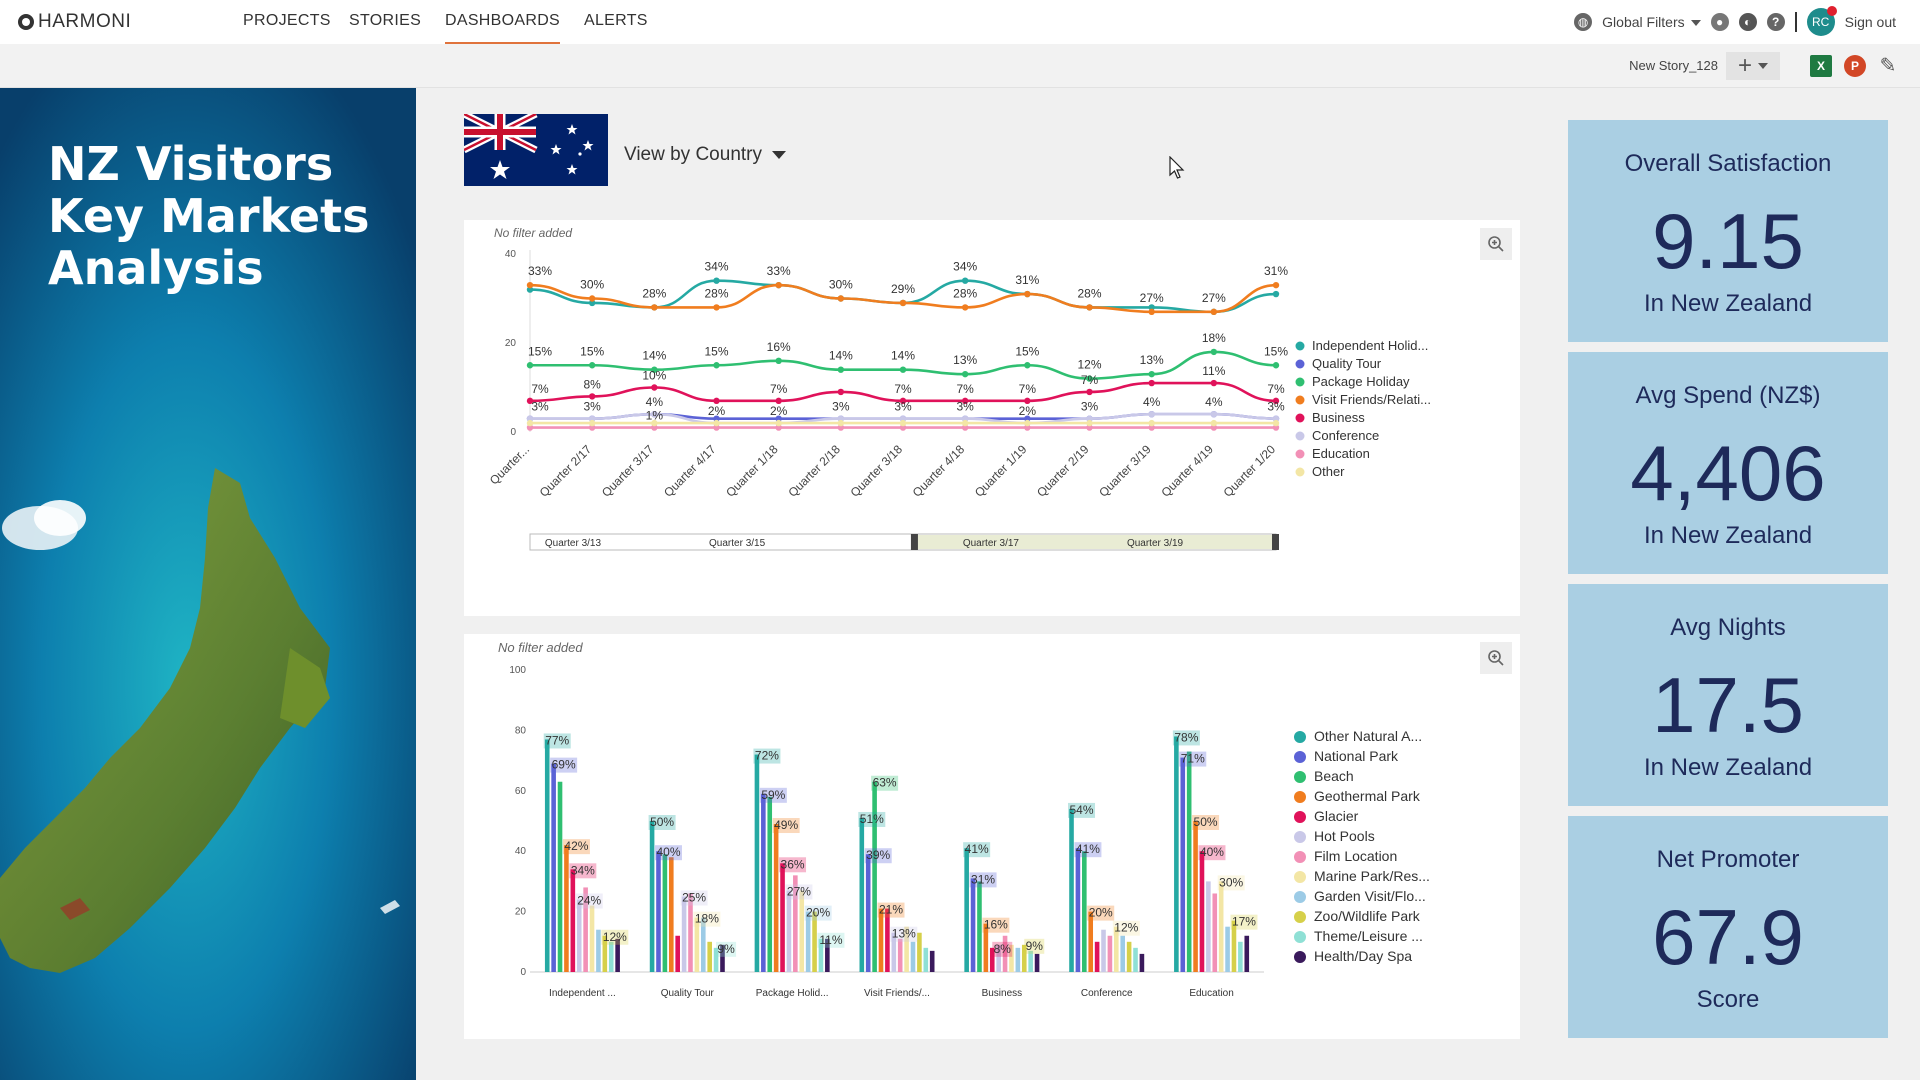 The height and width of the screenshot is (1080, 1920). Describe the element at coordinates (1214, 338) in the screenshot. I see `data-label: 18%` at that location.